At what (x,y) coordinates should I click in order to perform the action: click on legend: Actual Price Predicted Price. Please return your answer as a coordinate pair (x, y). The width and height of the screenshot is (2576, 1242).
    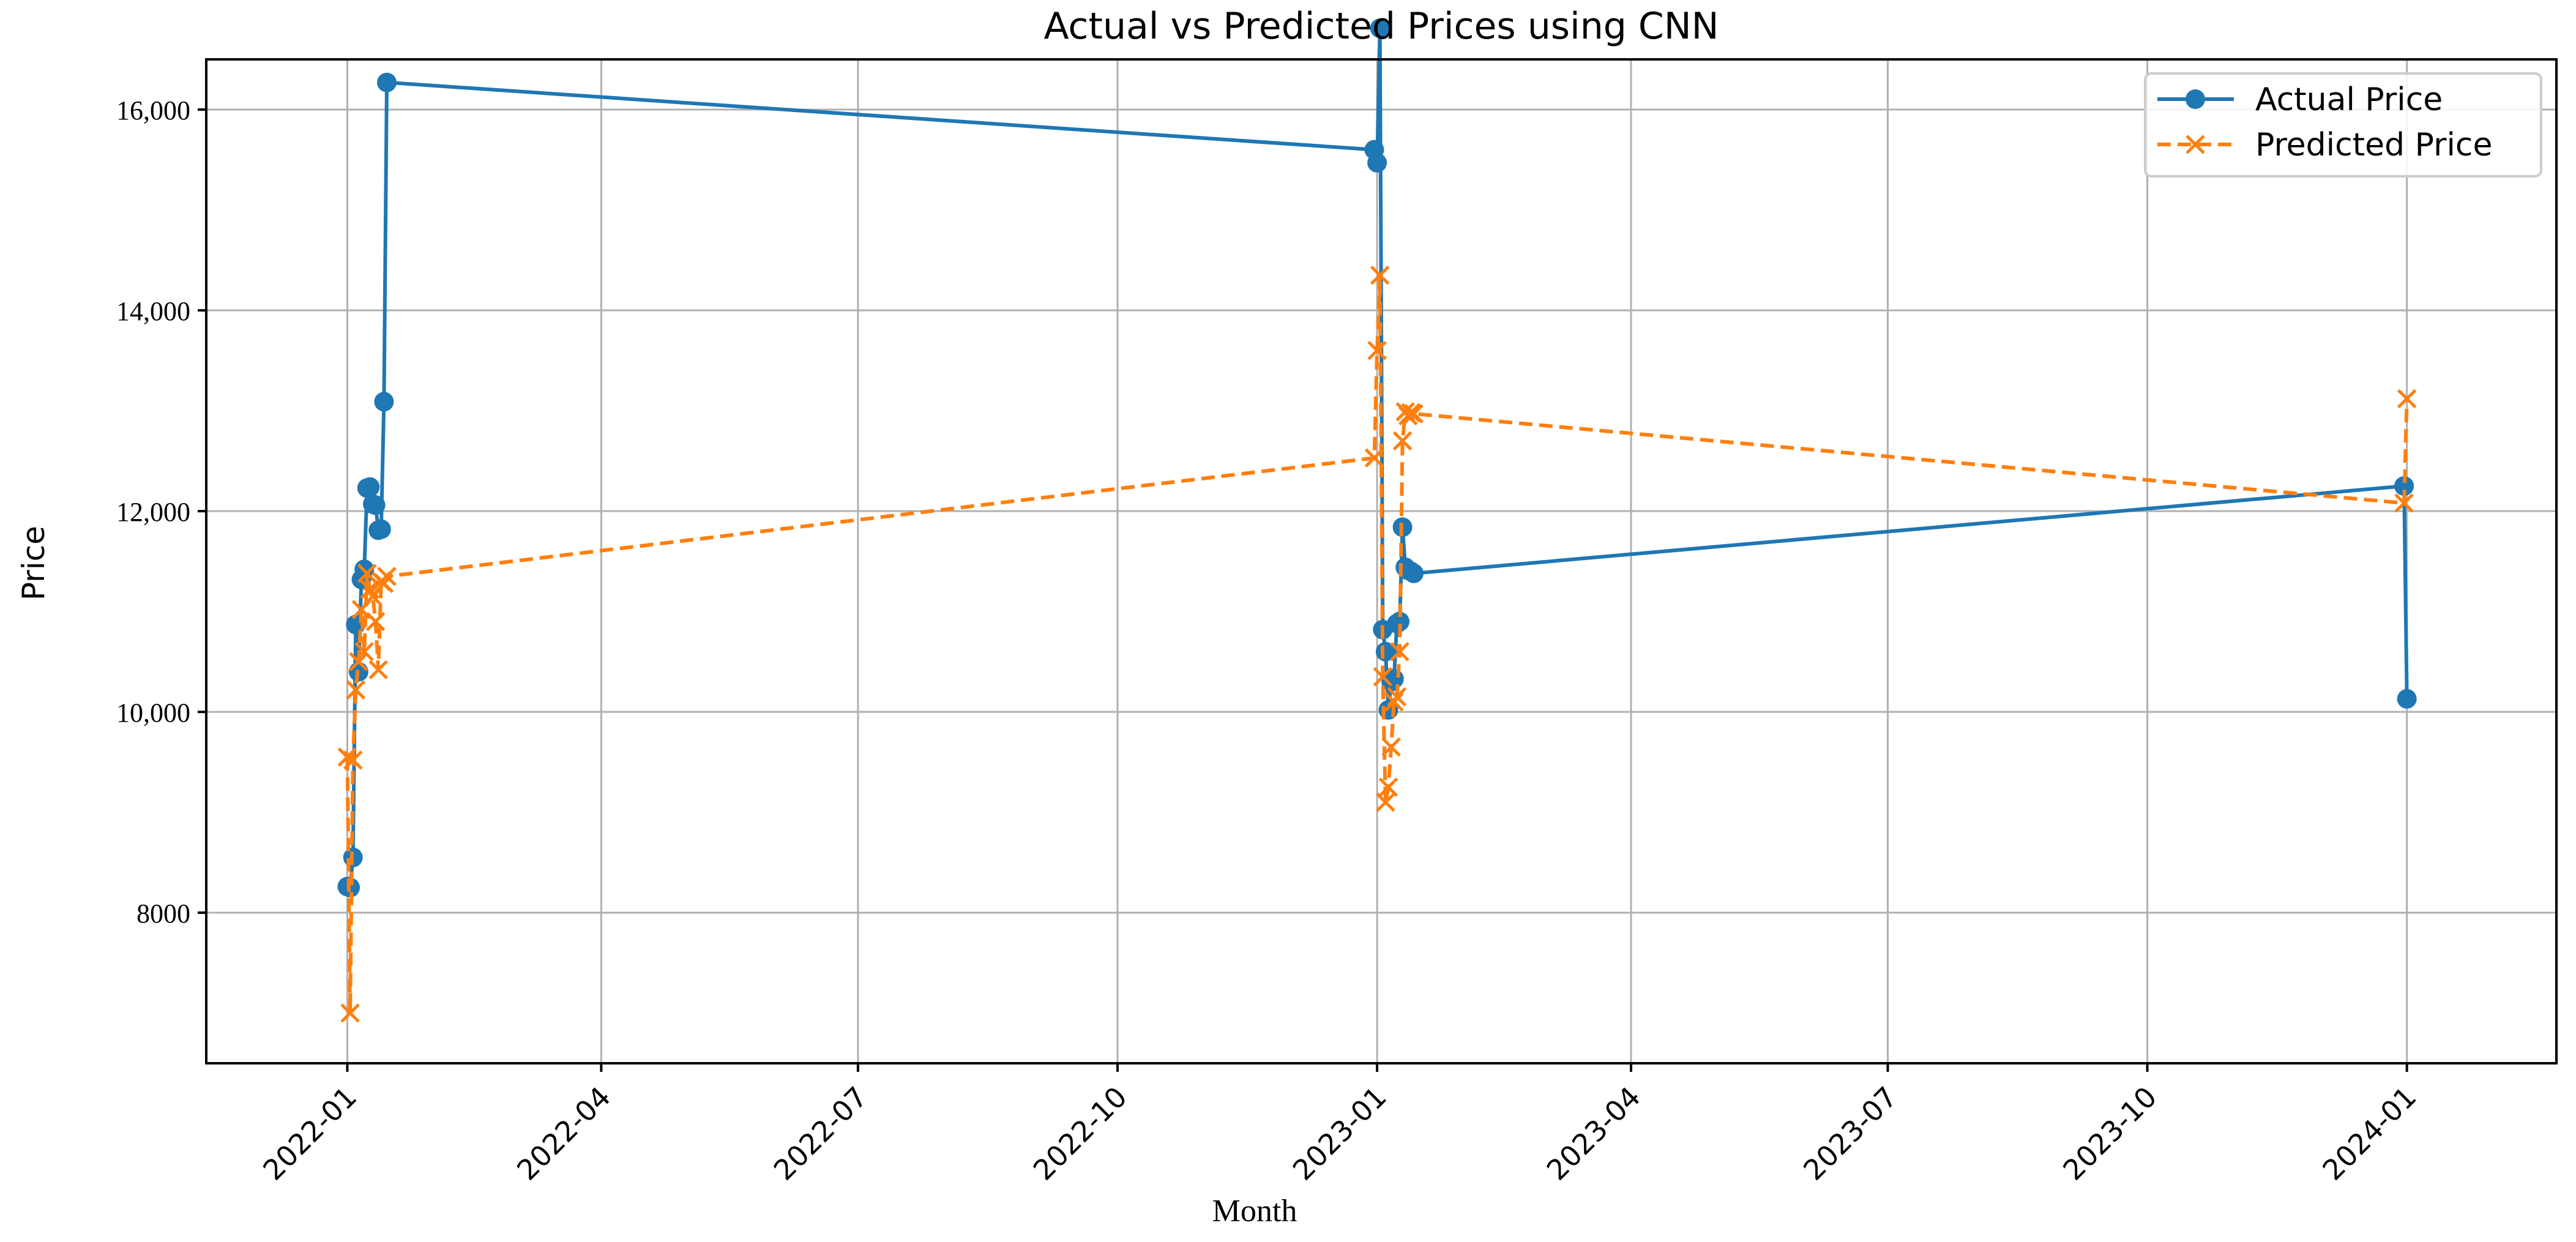
    Looking at the image, I should click on (2343, 125).